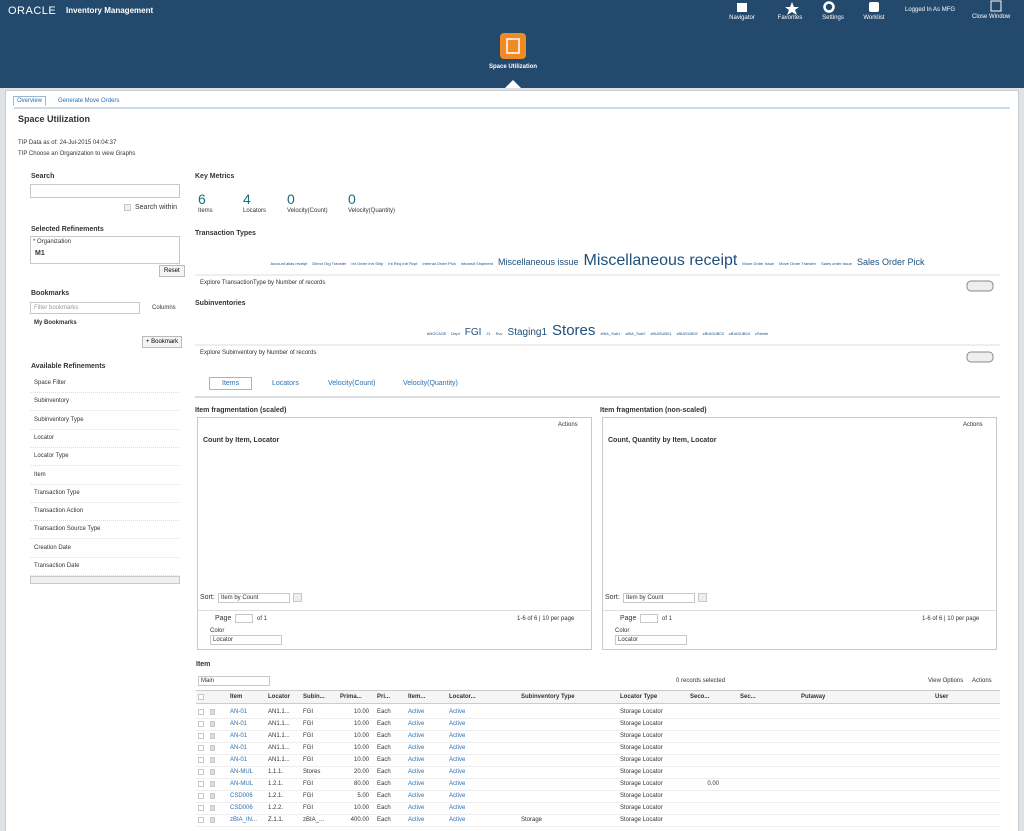 This screenshot has width=1024, height=831. I want to click on refinement: Transaction Source Type, so click(67, 529).